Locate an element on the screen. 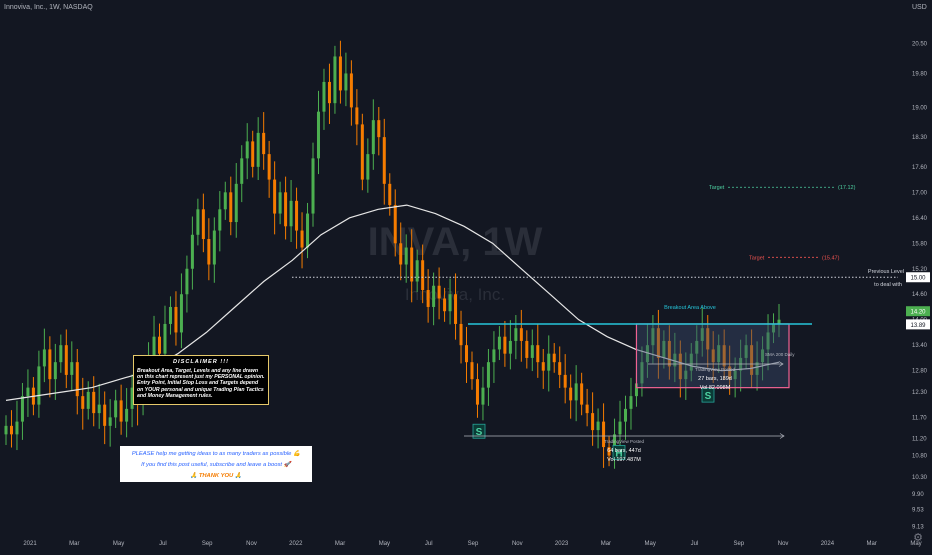 The width and height of the screenshot is (932, 555). alert-price-badge-text: 14.20 is located at coordinates (918, 313).